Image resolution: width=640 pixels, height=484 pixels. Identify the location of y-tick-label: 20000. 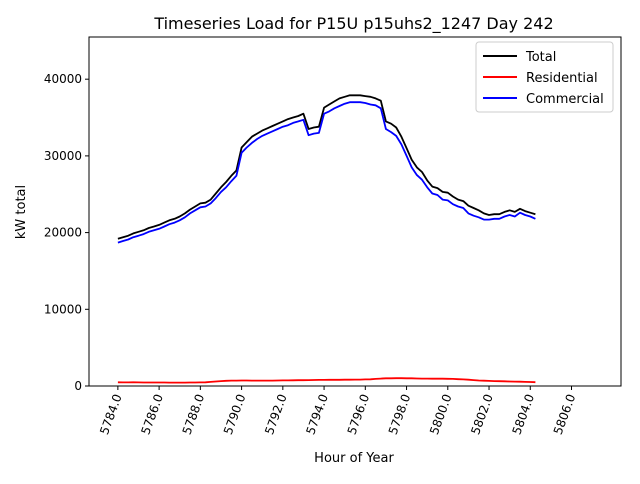
(63, 233).